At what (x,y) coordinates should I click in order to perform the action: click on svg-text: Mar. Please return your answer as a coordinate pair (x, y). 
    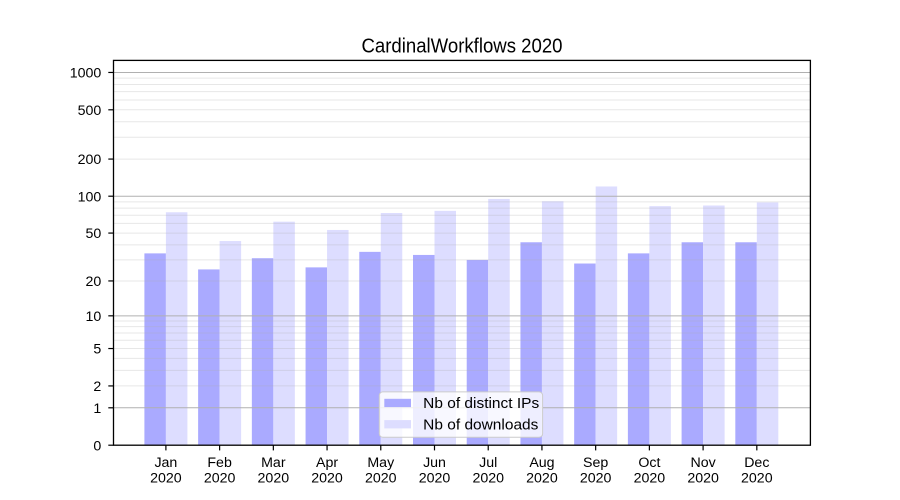
    Looking at the image, I should click on (273, 463).